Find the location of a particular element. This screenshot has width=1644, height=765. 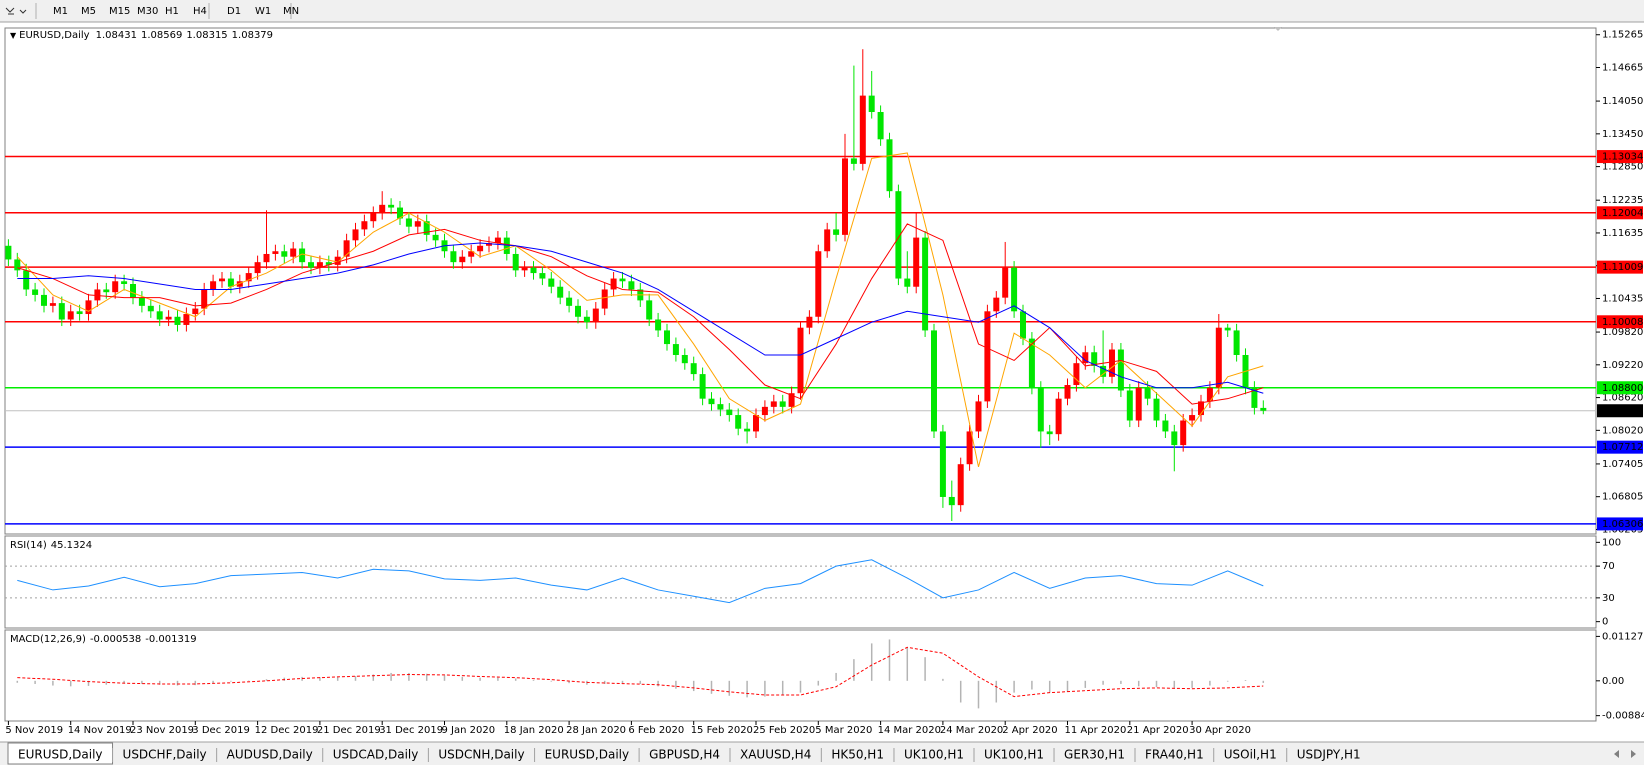

chart-tab: HK50,H1 is located at coordinates (857, 755).